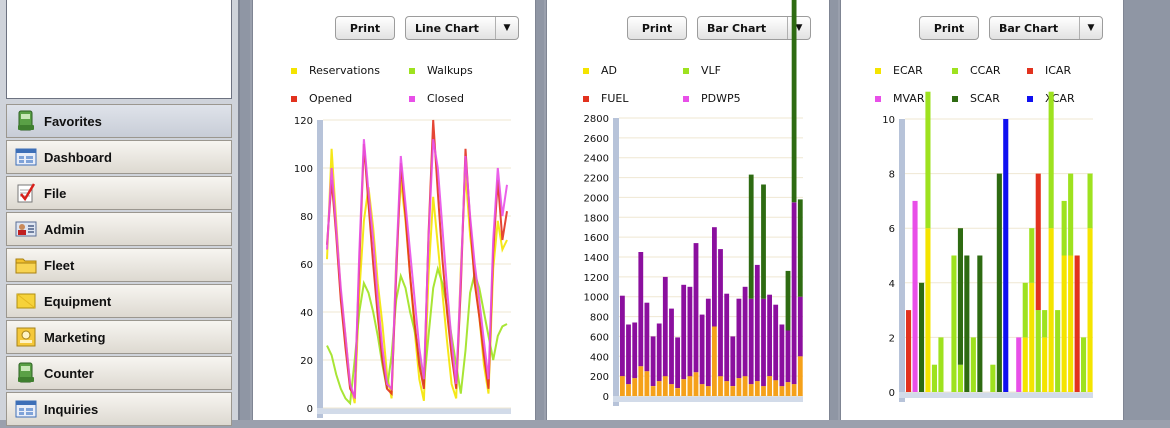 This screenshot has width=1170, height=428. I want to click on sidebar-item-admin: Admin, so click(119, 229).